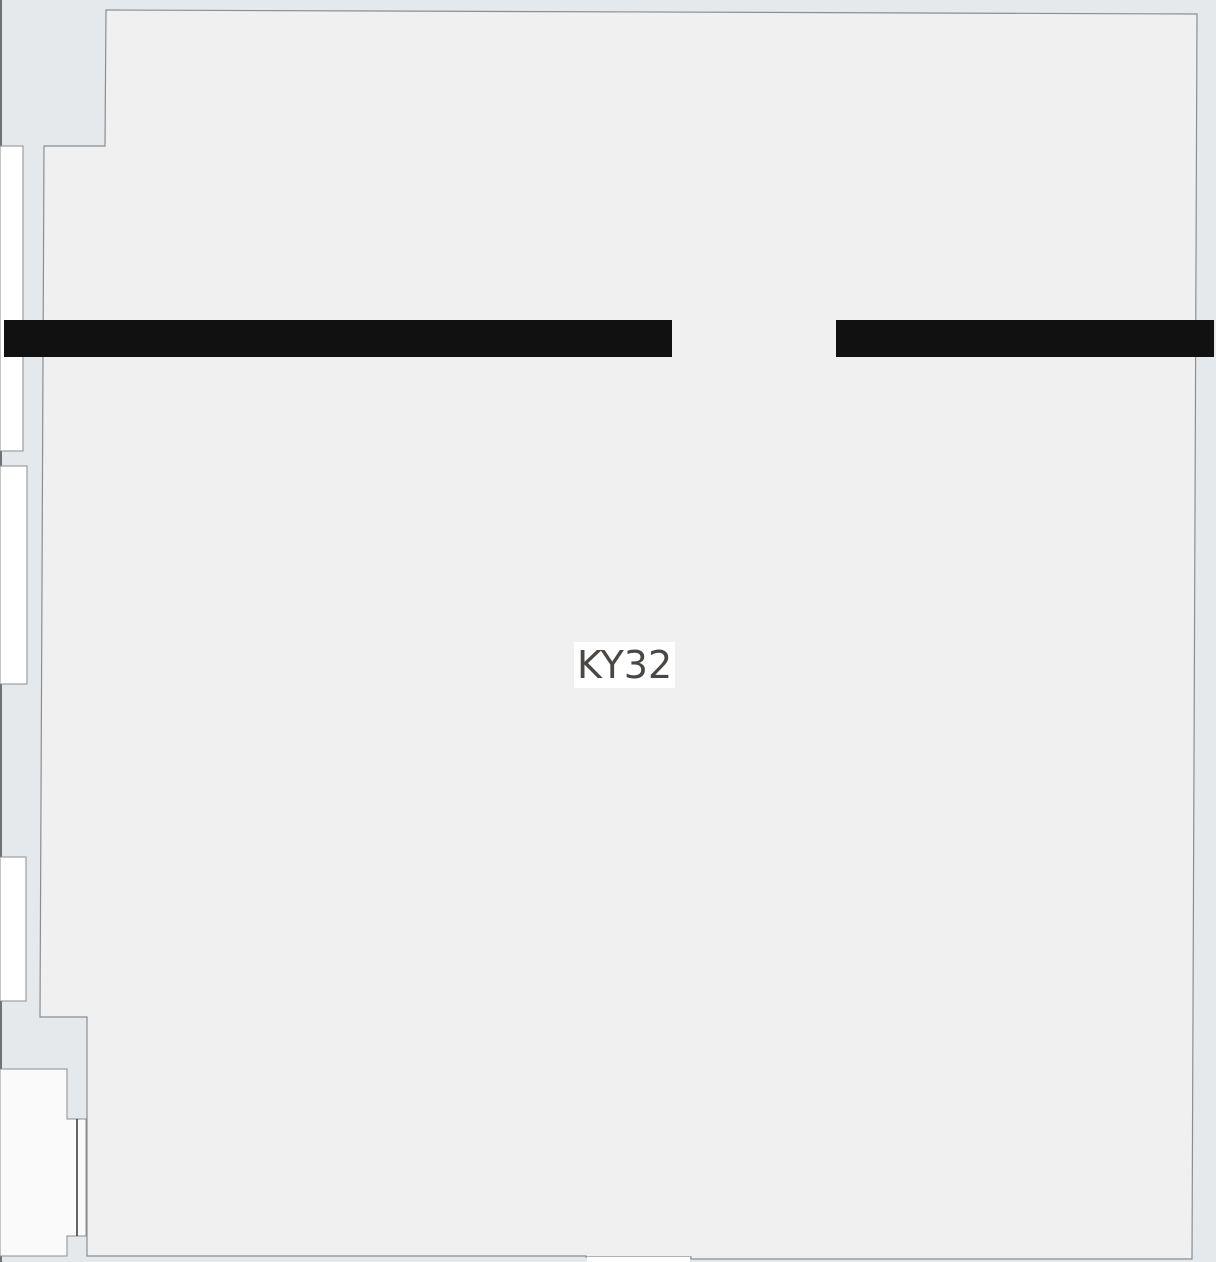 The image size is (1216, 1262). What do you see at coordinates (1025, 338) in the screenshot?
I see `redaction-bar-right` at bounding box center [1025, 338].